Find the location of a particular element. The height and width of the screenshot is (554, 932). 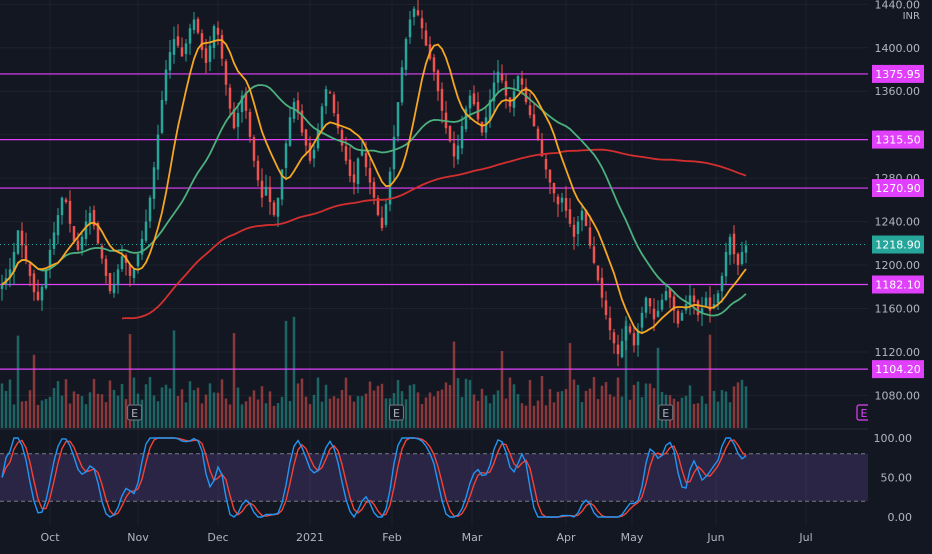

price-tick-label: 1360.00 is located at coordinates (898, 91).